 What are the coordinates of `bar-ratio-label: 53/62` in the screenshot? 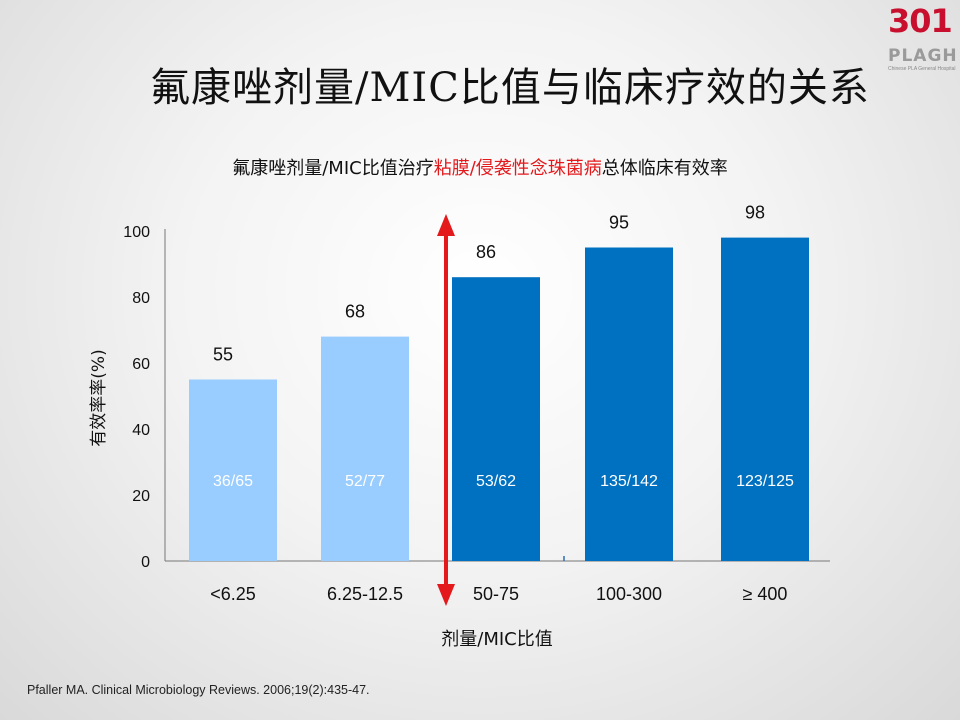 It's located at (496, 481).